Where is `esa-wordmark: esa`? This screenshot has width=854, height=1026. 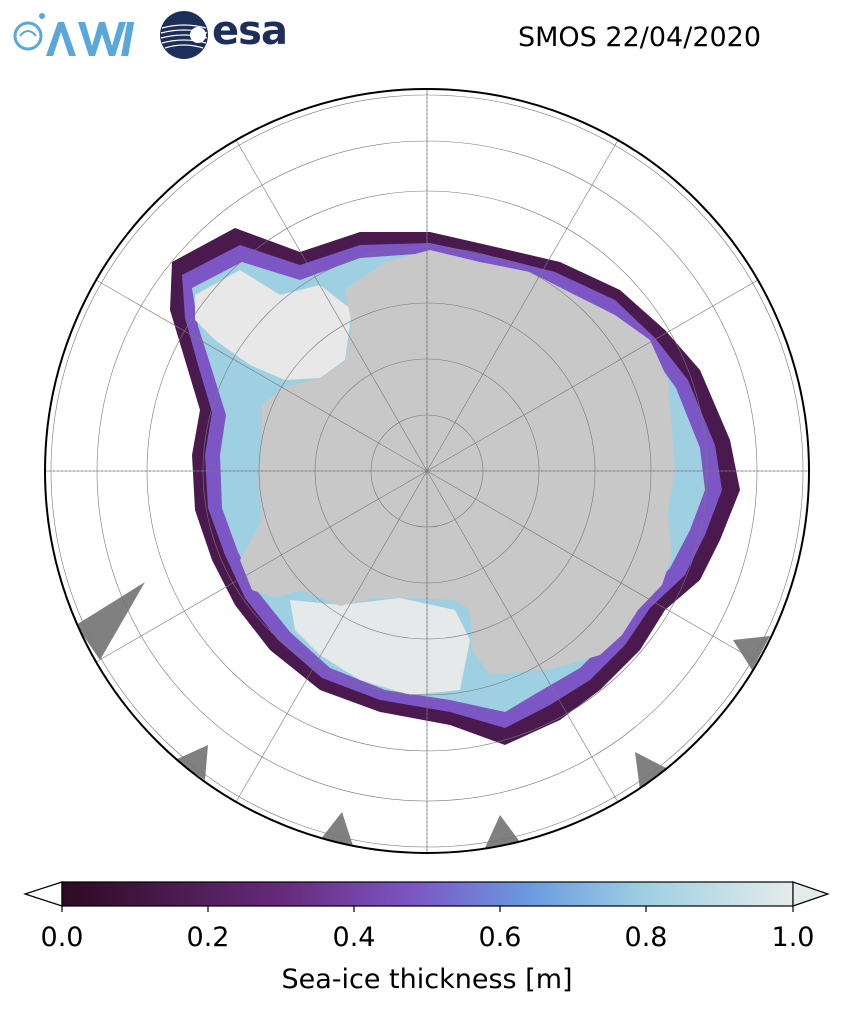 esa-wordmark: esa is located at coordinates (250, 31).